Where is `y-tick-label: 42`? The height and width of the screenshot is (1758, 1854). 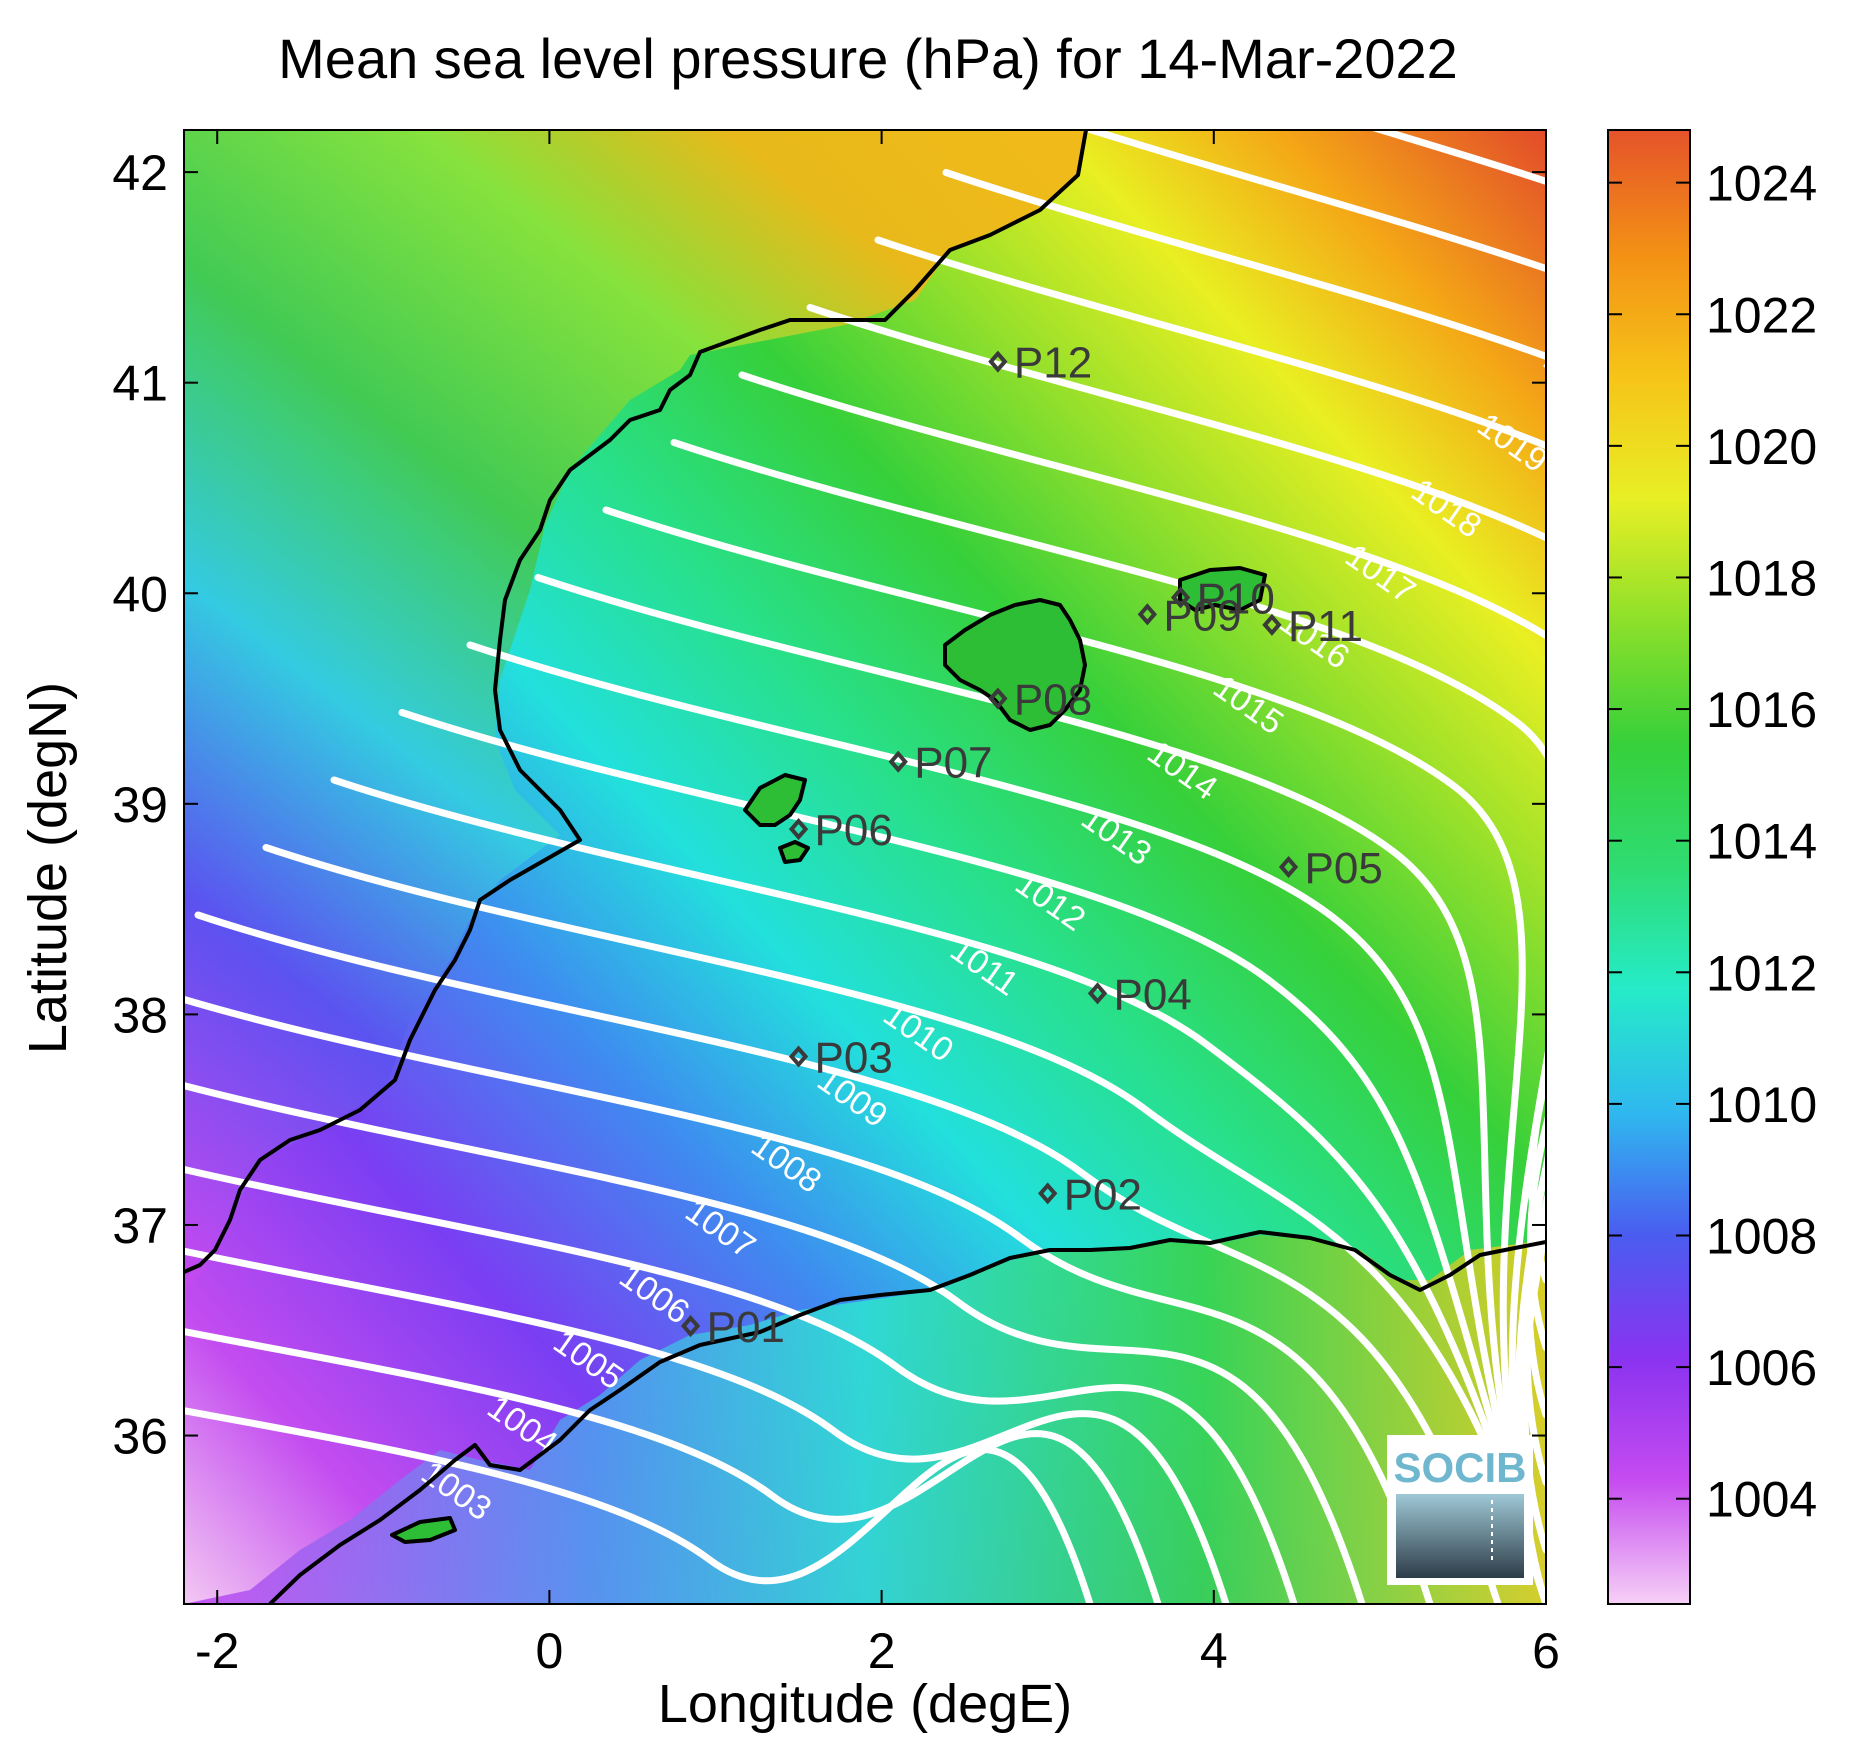 y-tick-label: 42 is located at coordinates (140, 173).